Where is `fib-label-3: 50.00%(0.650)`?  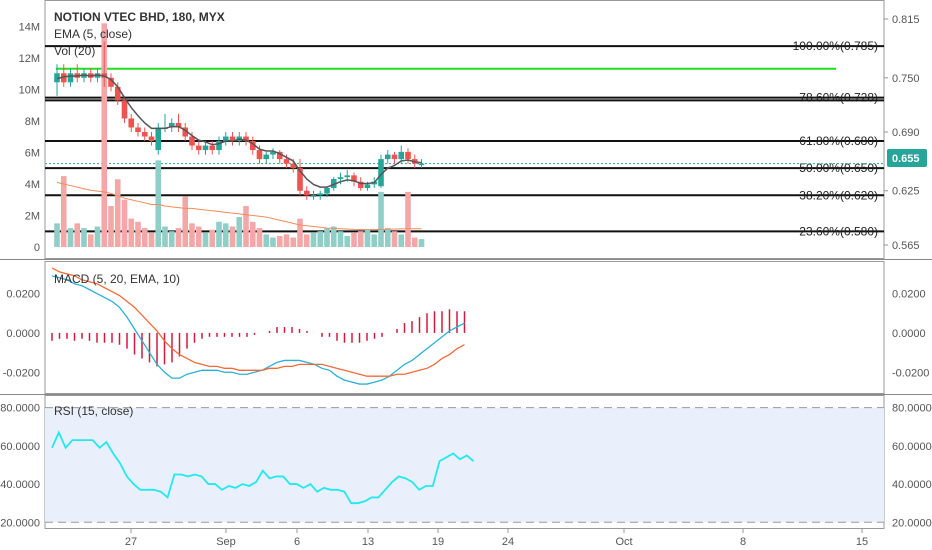 fib-label-3: 50.00%(0.650) is located at coordinates (838, 168).